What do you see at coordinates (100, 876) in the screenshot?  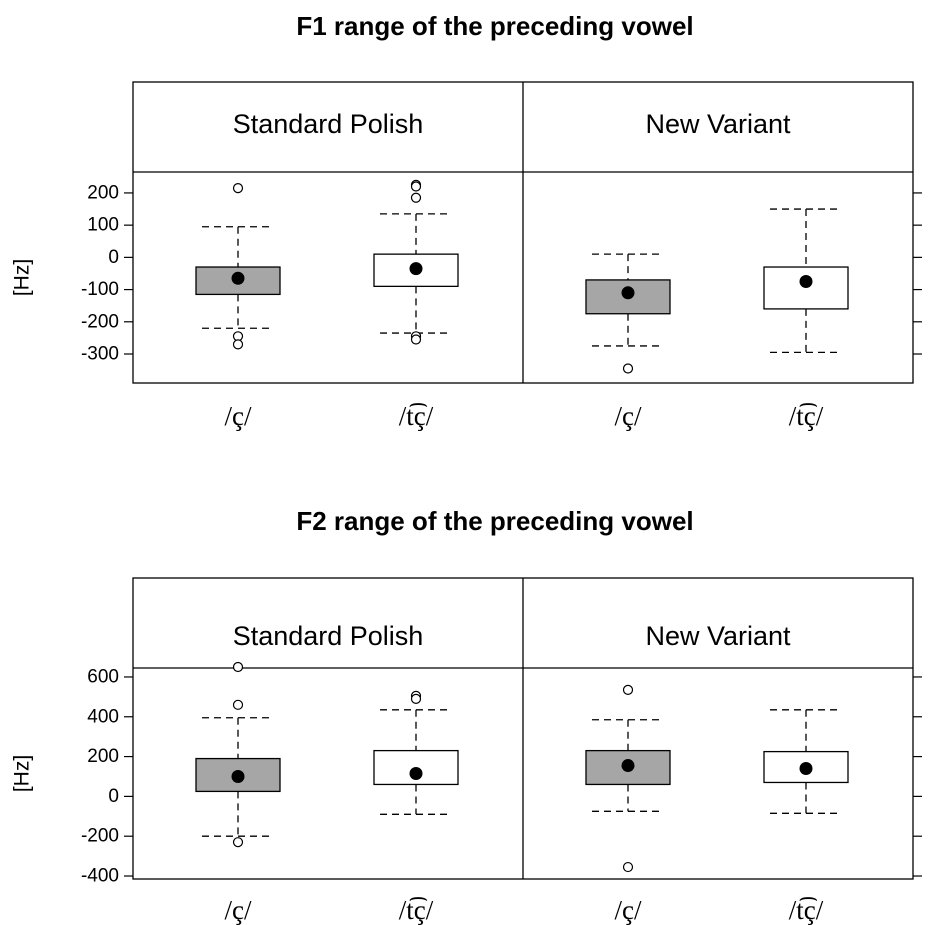 I see `y-tick-label: -400` at bounding box center [100, 876].